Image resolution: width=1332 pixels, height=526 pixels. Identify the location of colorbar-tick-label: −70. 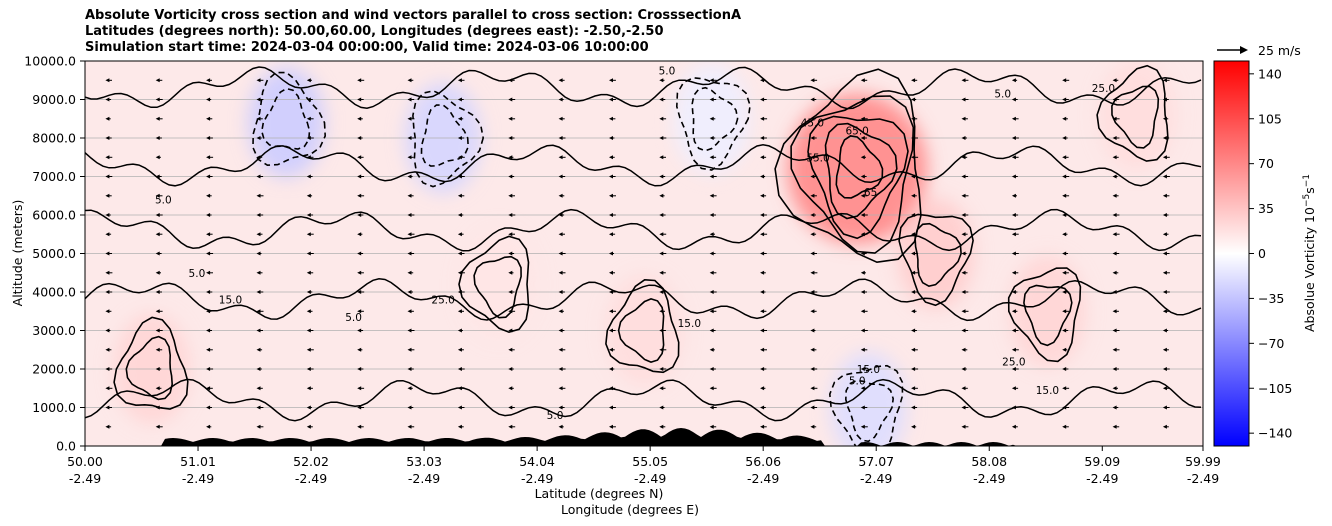
(1271, 343).